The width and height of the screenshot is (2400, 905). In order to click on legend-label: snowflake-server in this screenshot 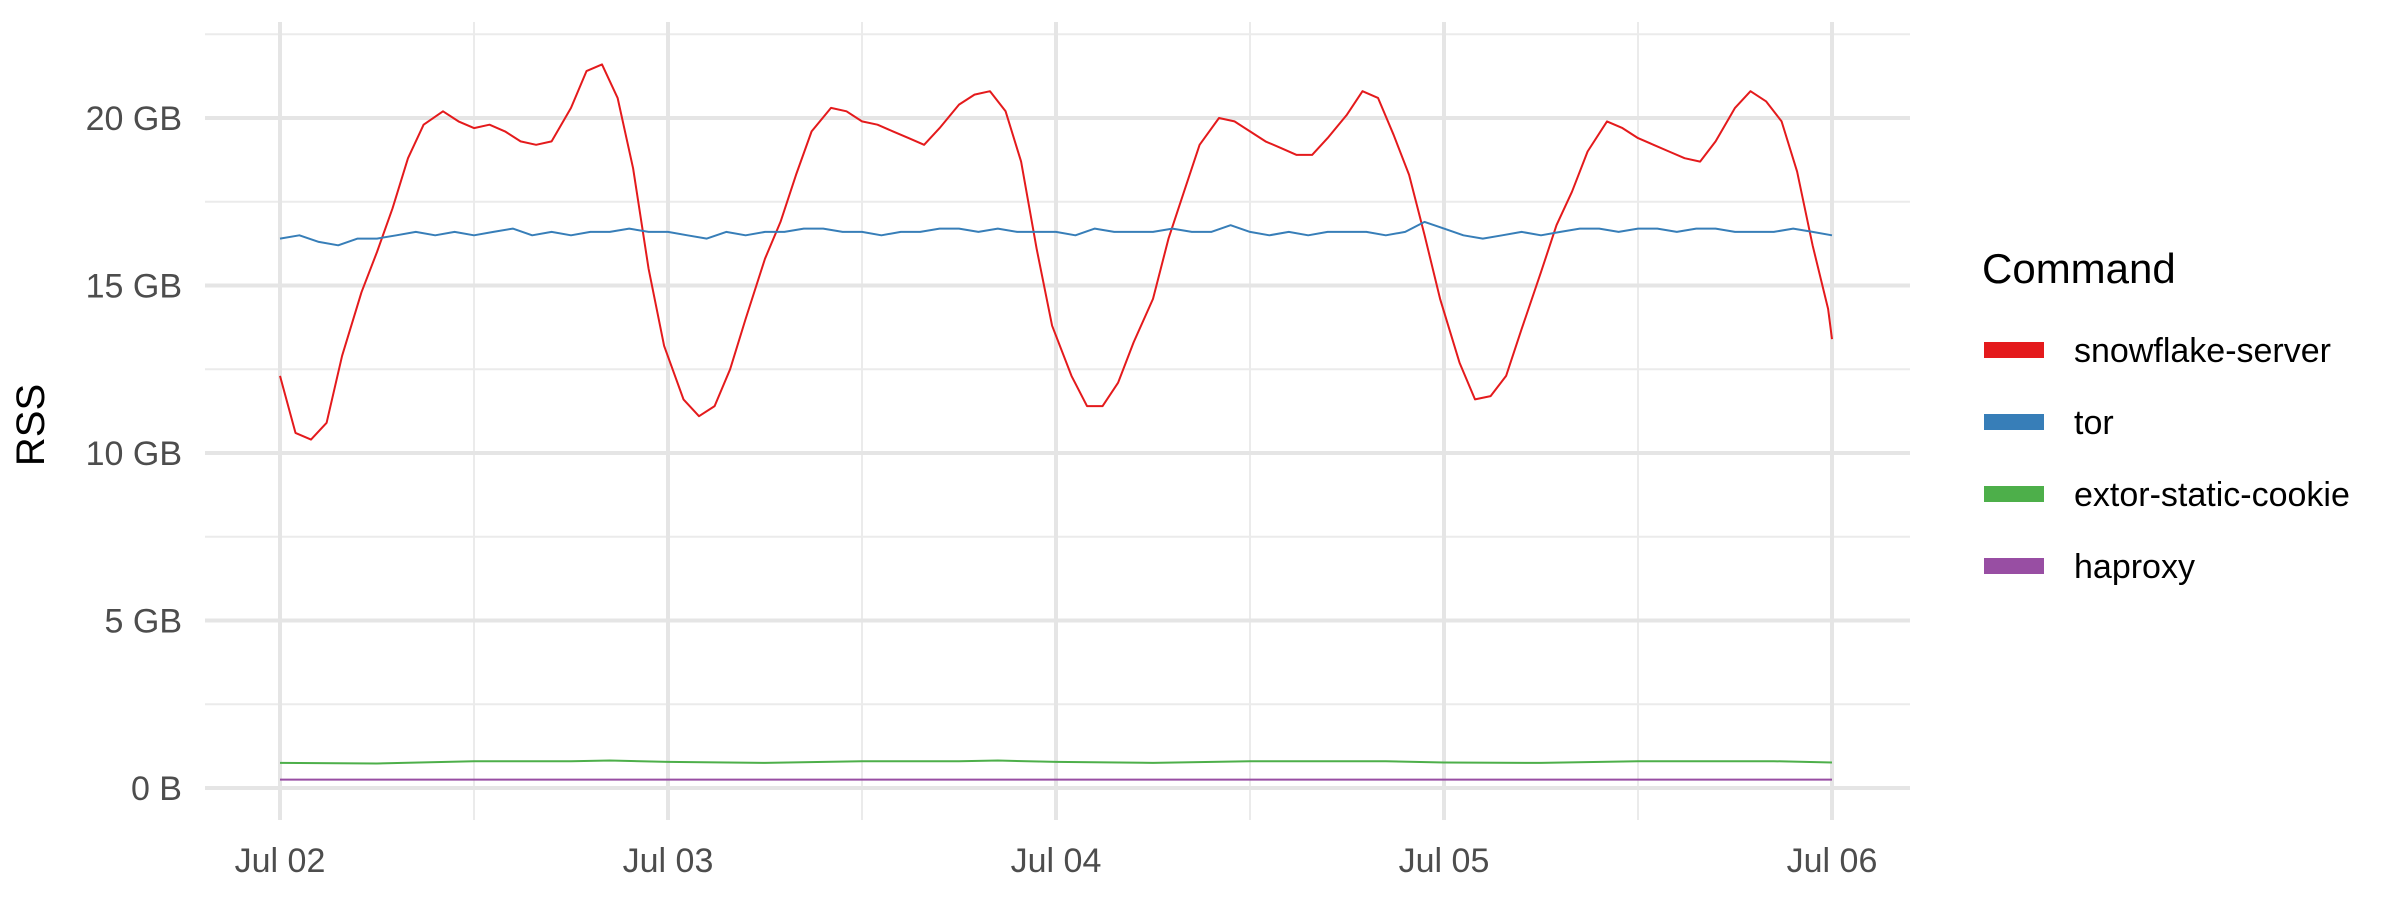, I will do `click(2202, 351)`.